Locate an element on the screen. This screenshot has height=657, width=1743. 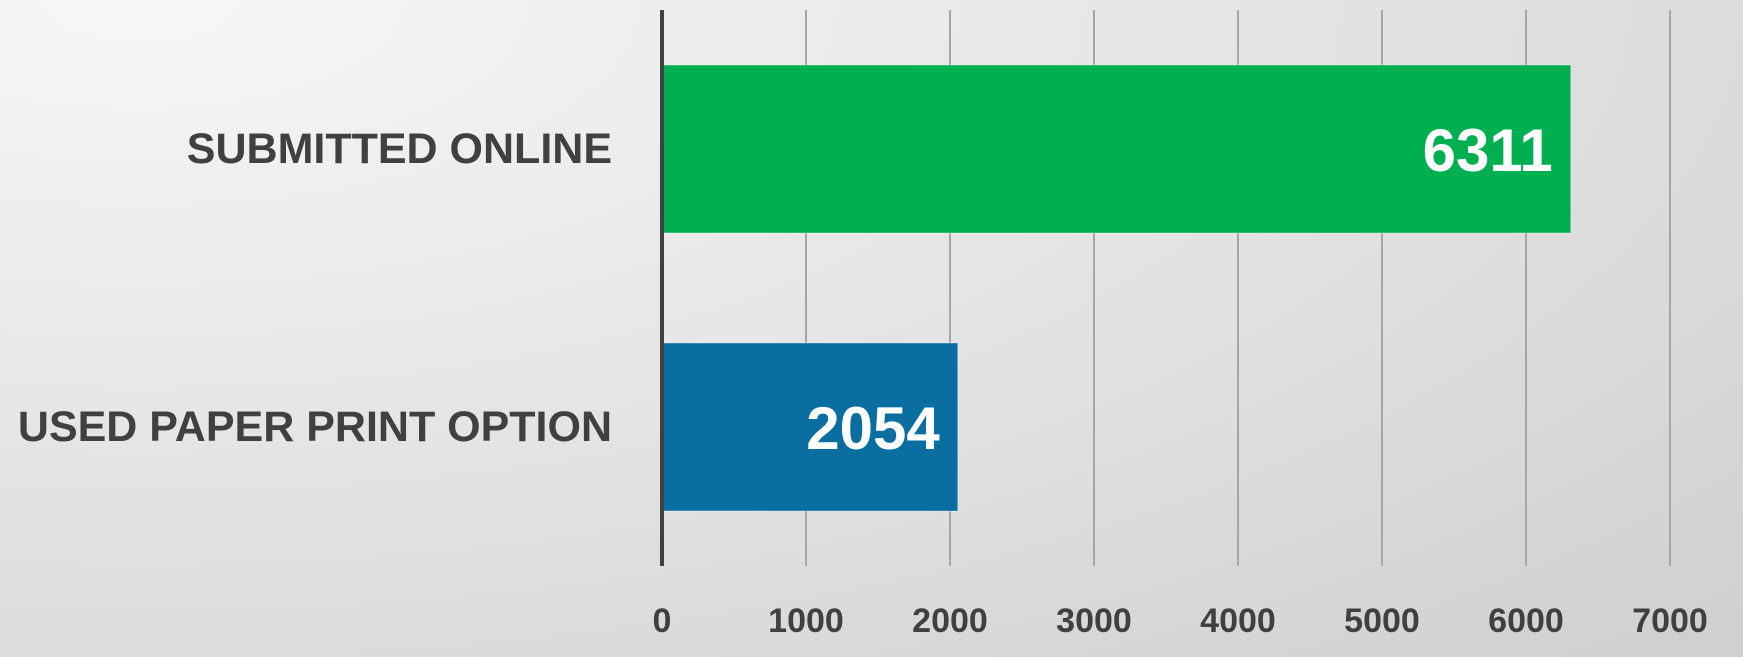
category-label: SUBMITTED ONLINE is located at coordinates (399, 149).